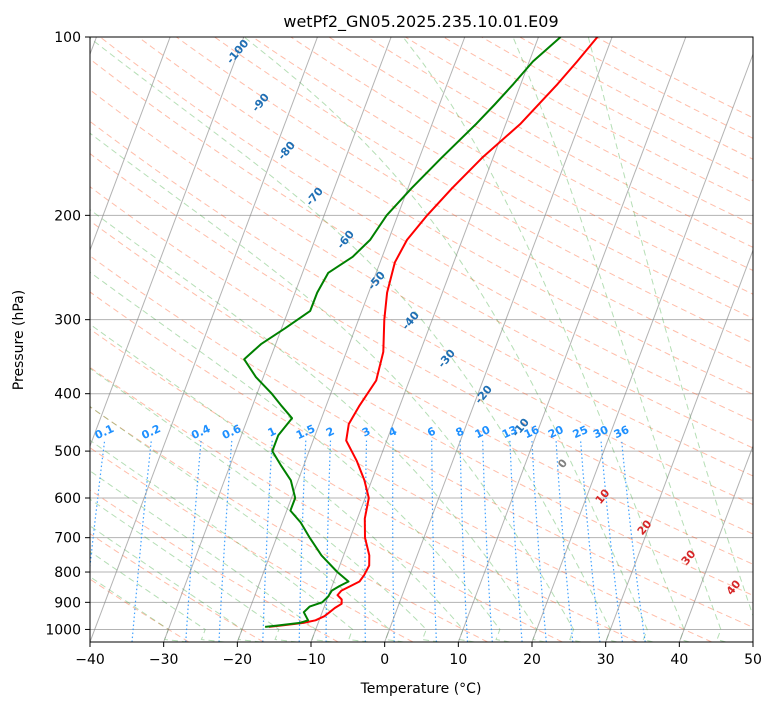  Describe the element at coordinates (238, 660) in the screenshot. I see `x-tick-label: −20` at that location.